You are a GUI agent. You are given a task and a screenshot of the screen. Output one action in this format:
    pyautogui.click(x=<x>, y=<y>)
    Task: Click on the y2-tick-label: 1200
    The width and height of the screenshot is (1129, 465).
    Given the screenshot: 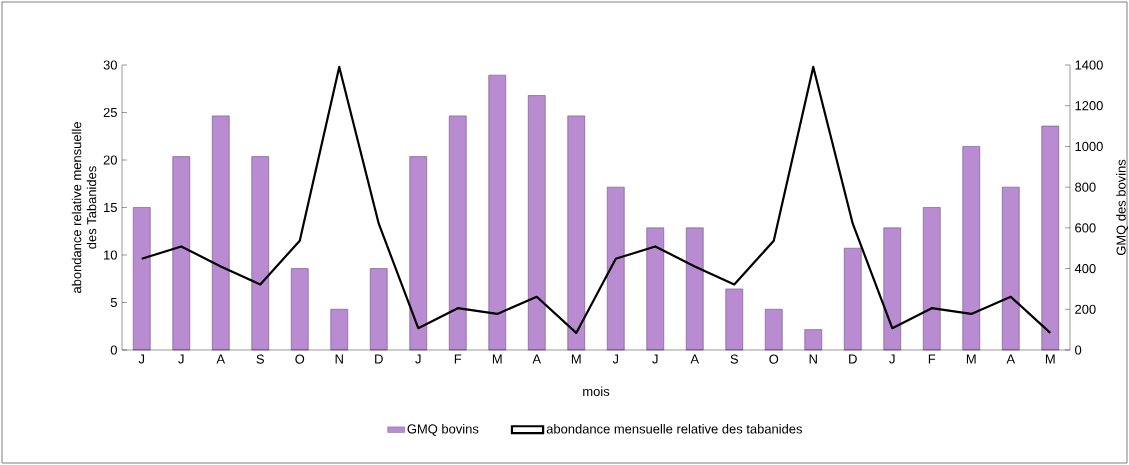 What is the action you would take?
    pyautogui.click(x=1089, y=106)
    